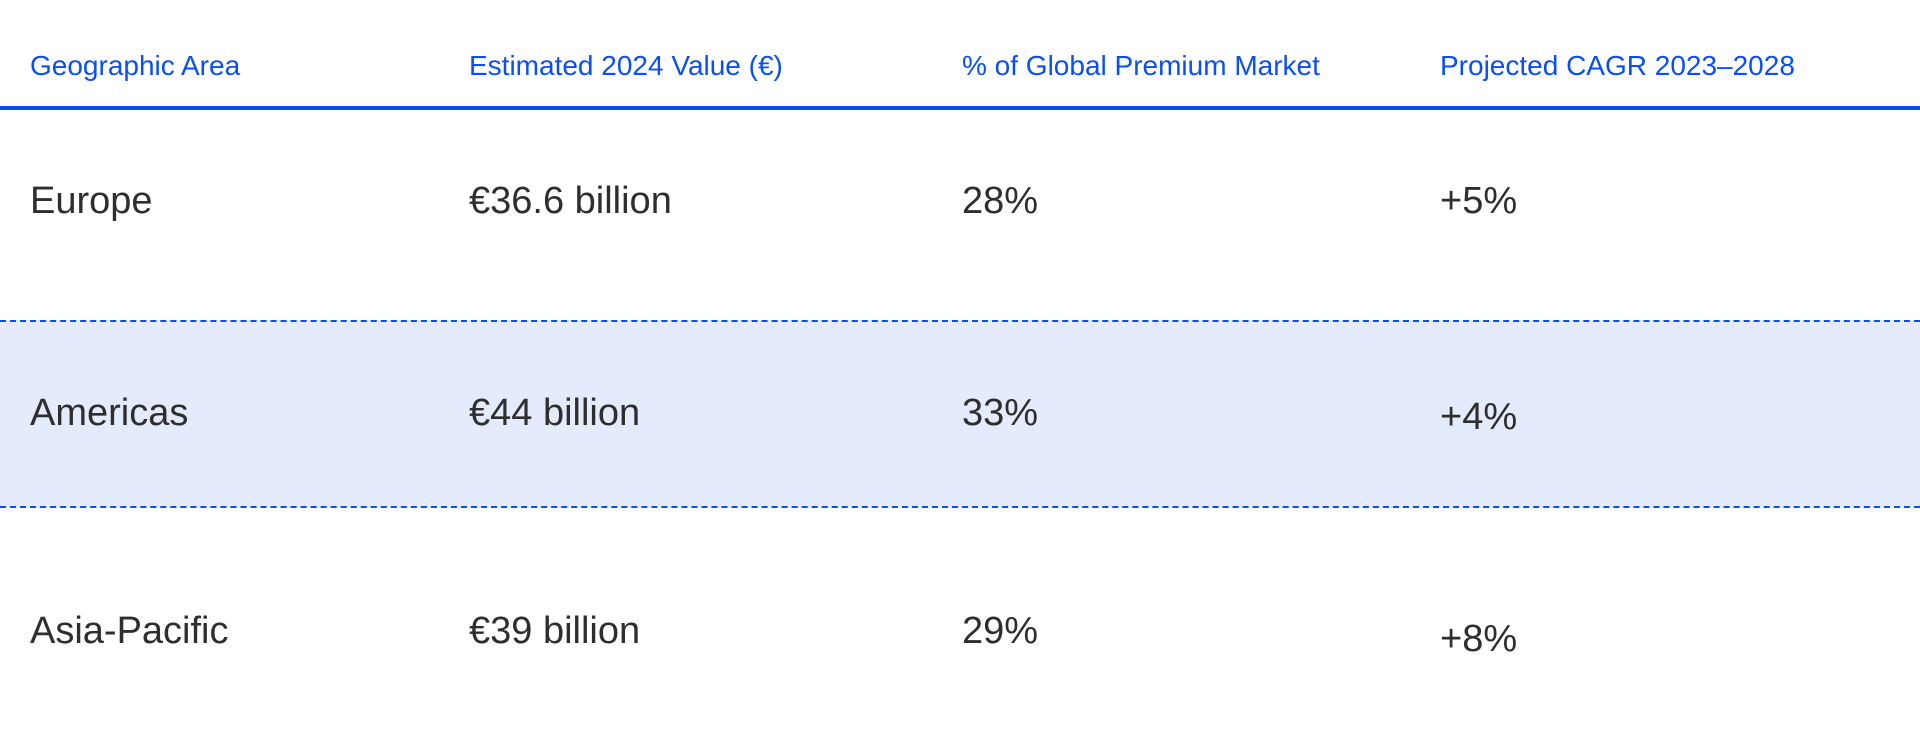 The width and height of the screenshot is (1920, 744). Describe the element at coordinates (1141, 65) in the screenshot. I see `header-market-share: % of Global Premium Market` at that location.